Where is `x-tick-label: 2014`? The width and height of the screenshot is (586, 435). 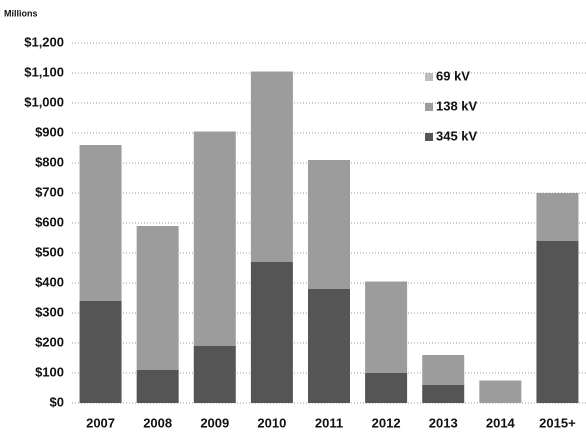
x-tick-label: 2014 is located at coordinates (501, 422).